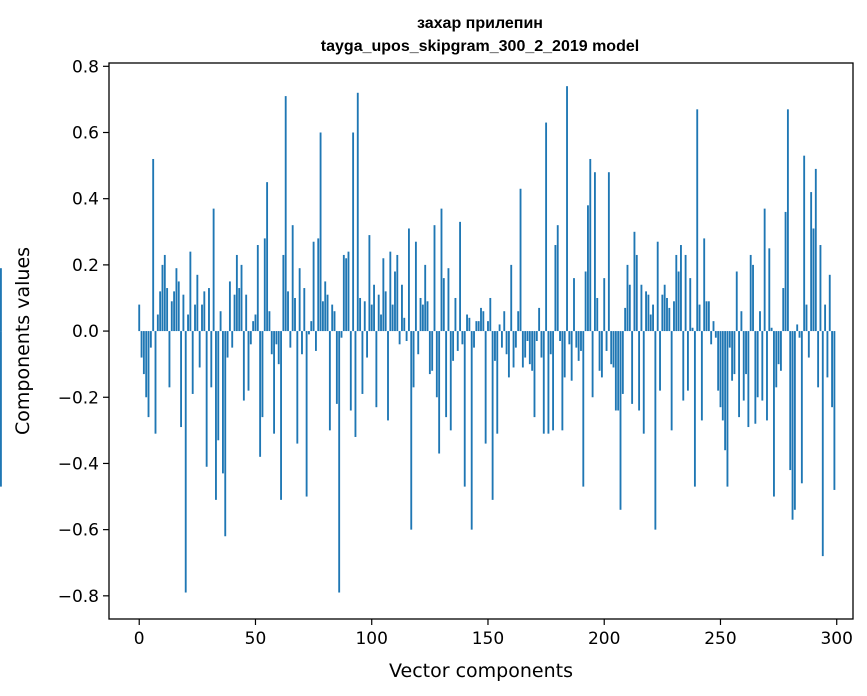  Describe the element at coordinates (23, 341) in the screenshot. I see `y-axis-label: Components values` at that location.